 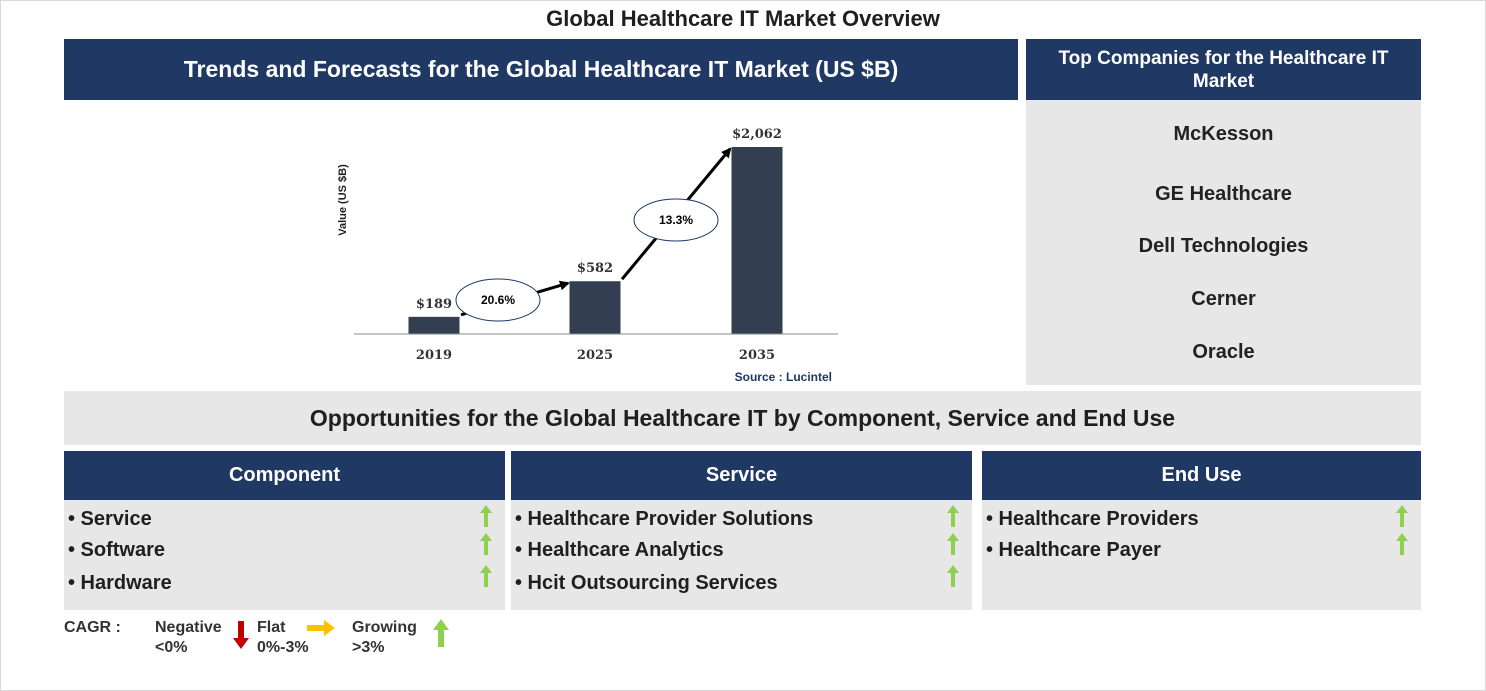 I want to click on yellow-right-arrow-icon, so click(x=321, y=628).